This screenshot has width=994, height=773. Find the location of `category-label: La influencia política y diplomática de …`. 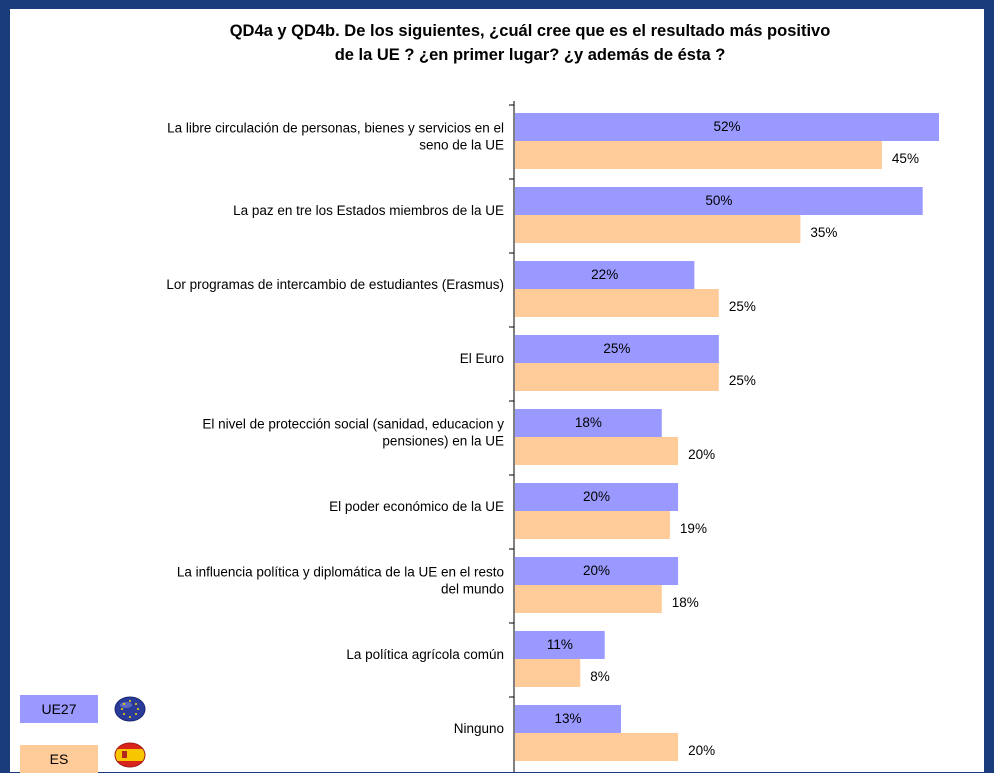

category-label: La influencia política y diplomática de … is located at coordinates (340, 581).